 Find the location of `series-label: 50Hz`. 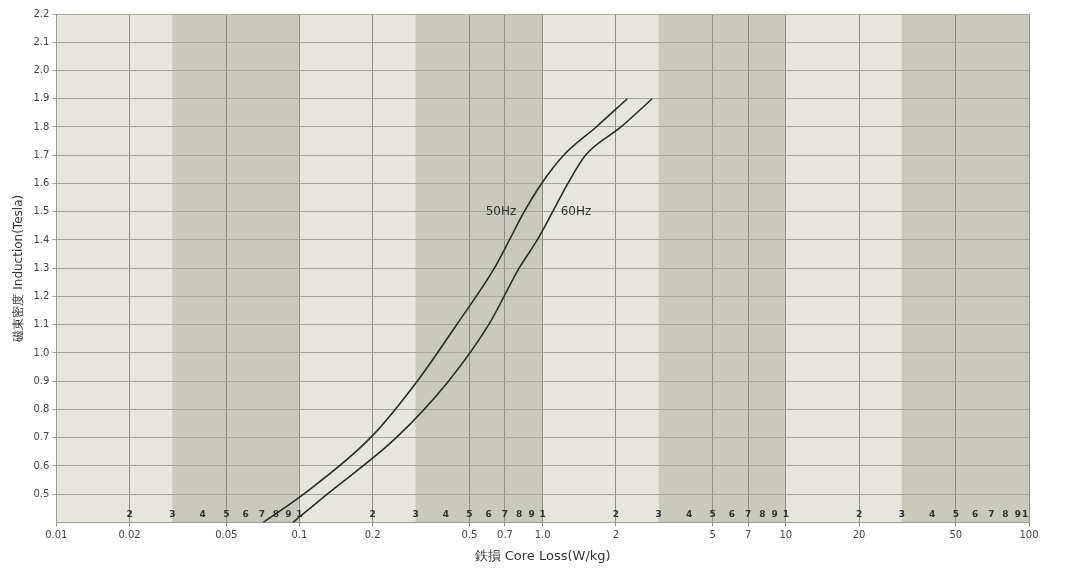

series-label: 50Hz is located at coordinates (501, 210).